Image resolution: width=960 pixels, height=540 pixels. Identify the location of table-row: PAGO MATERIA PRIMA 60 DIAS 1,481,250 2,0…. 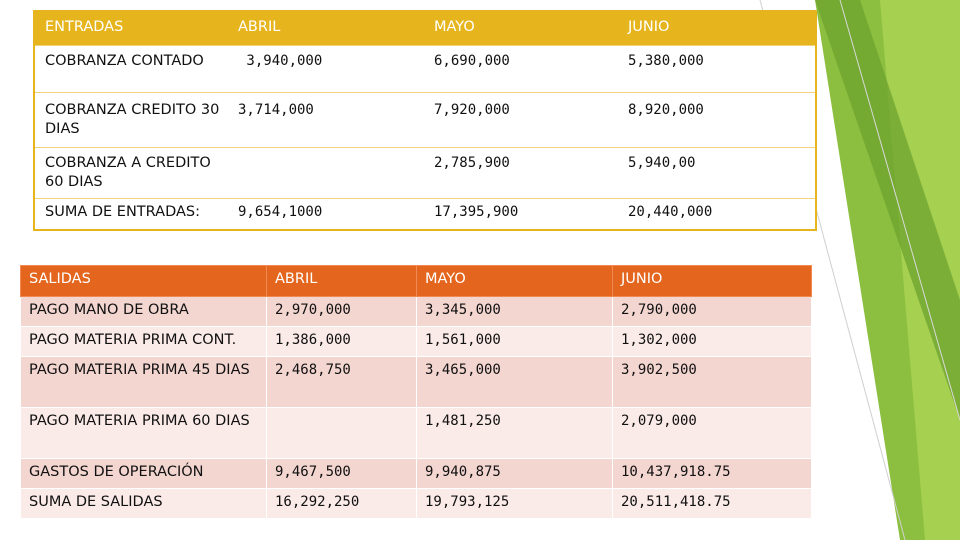
(416, 433).